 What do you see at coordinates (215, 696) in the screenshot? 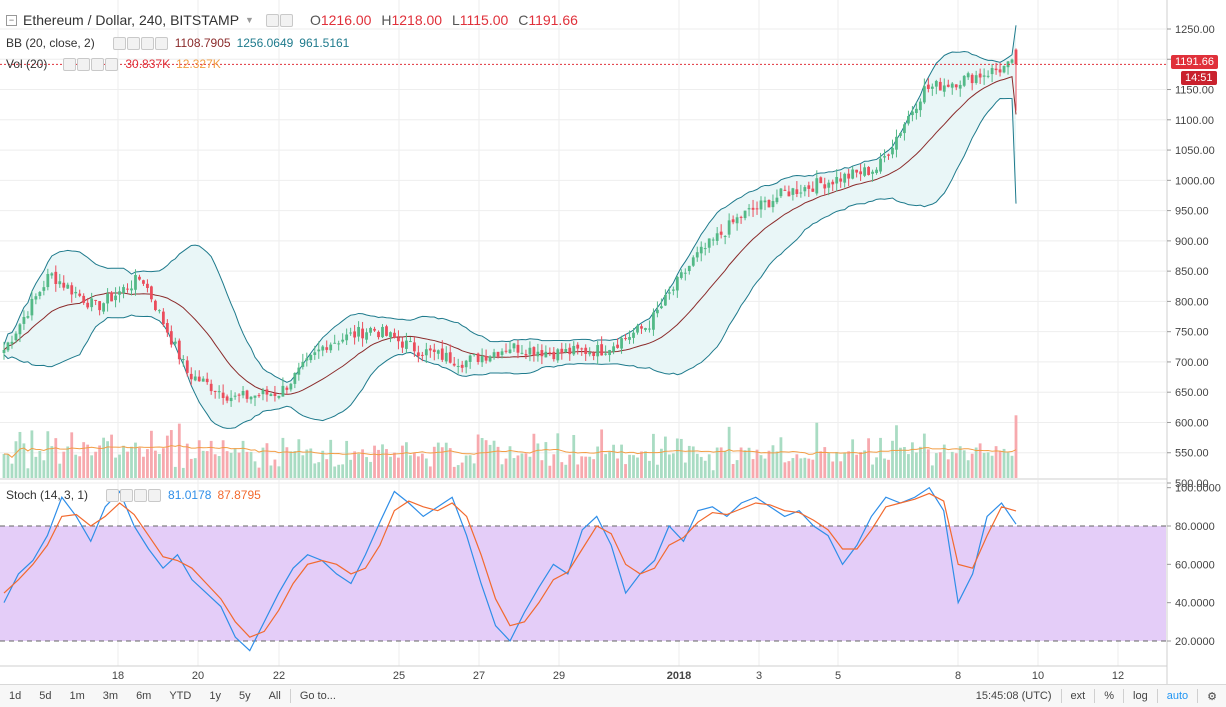
I see `range-1y: 1y` at bounding box center [215, 696].